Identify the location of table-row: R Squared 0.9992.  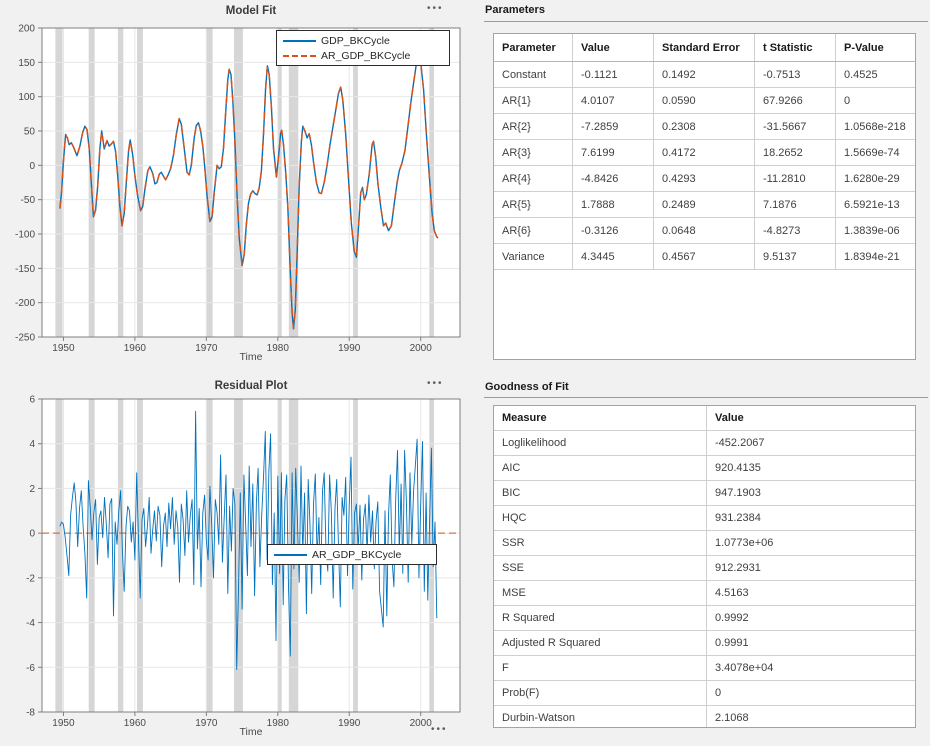
(704, 618).